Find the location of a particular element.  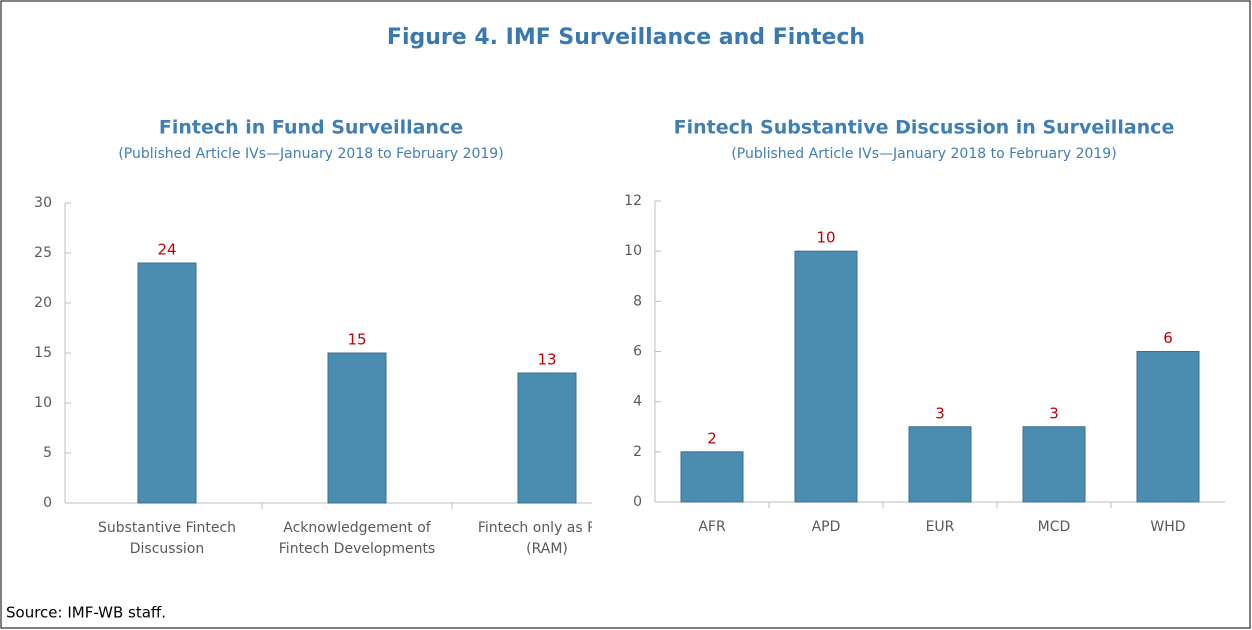

y-tick-label: 15 is located at coordinates (43, 353).